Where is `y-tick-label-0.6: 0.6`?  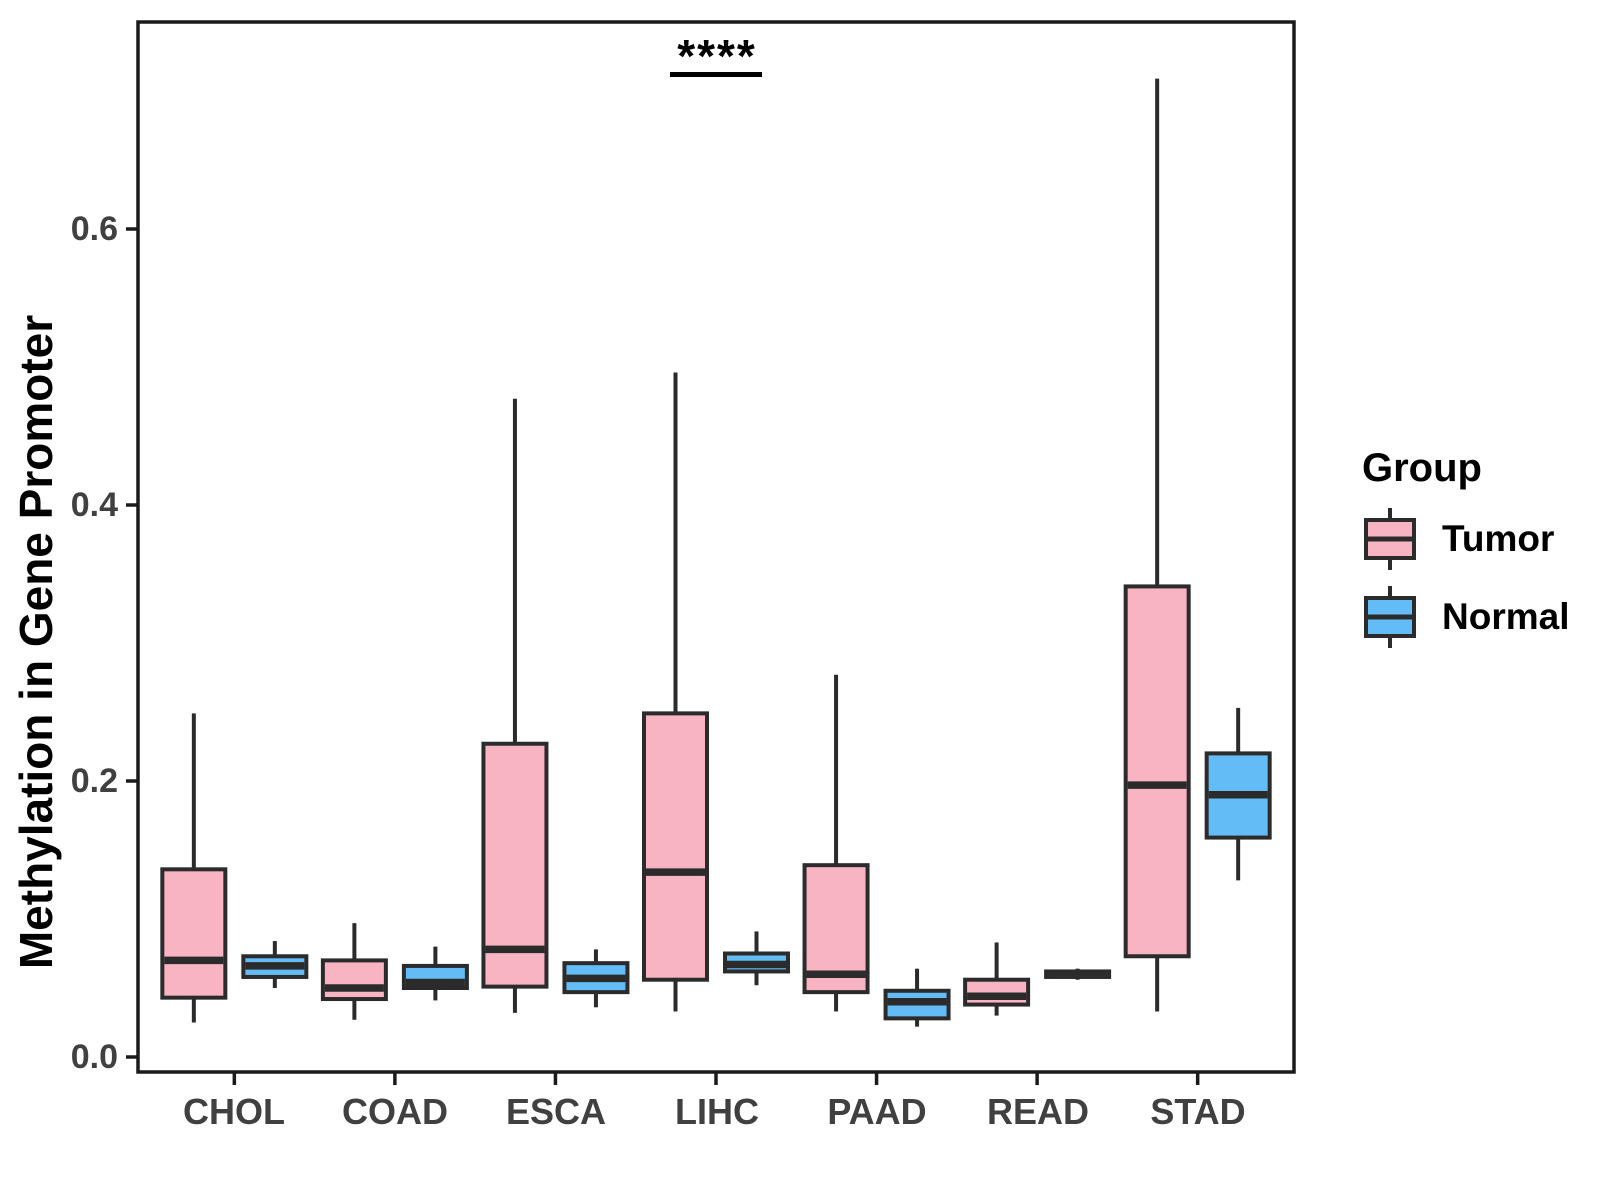
y-tick-label-0.6: 0.6 is located at coordinates (94, 229).